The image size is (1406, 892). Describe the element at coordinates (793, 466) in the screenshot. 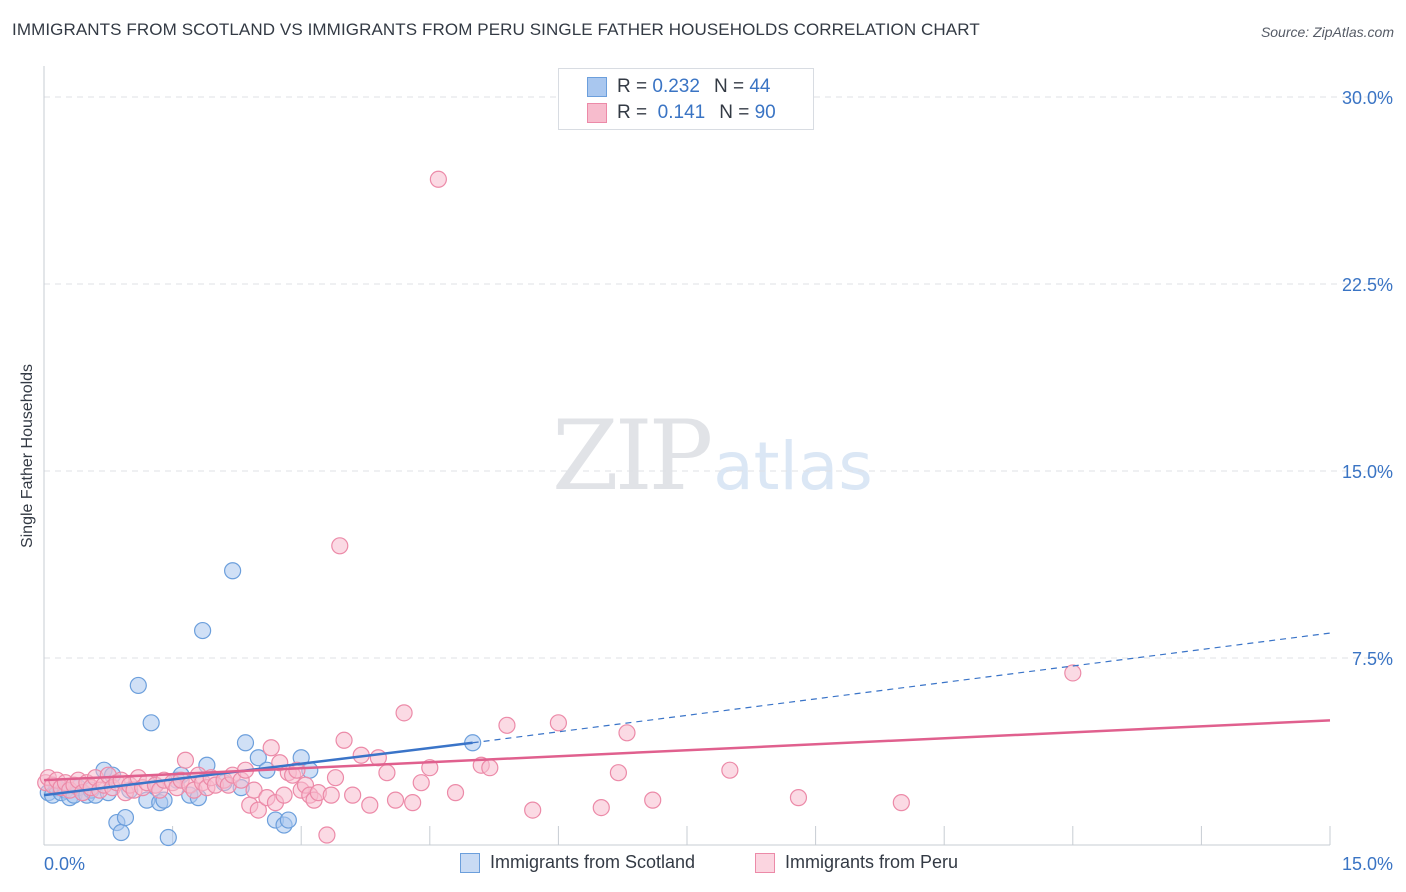

I see `watermark-atlas: atlas` at that location.